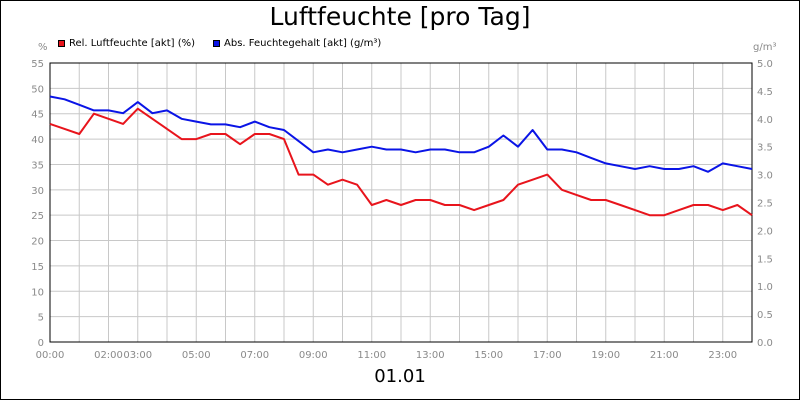 The width and height of the screenshot is (800, 400). Describe the element at coordinates (765, 64) in the screenshot. I see `y-right-tick-label: 5.0` at that location.